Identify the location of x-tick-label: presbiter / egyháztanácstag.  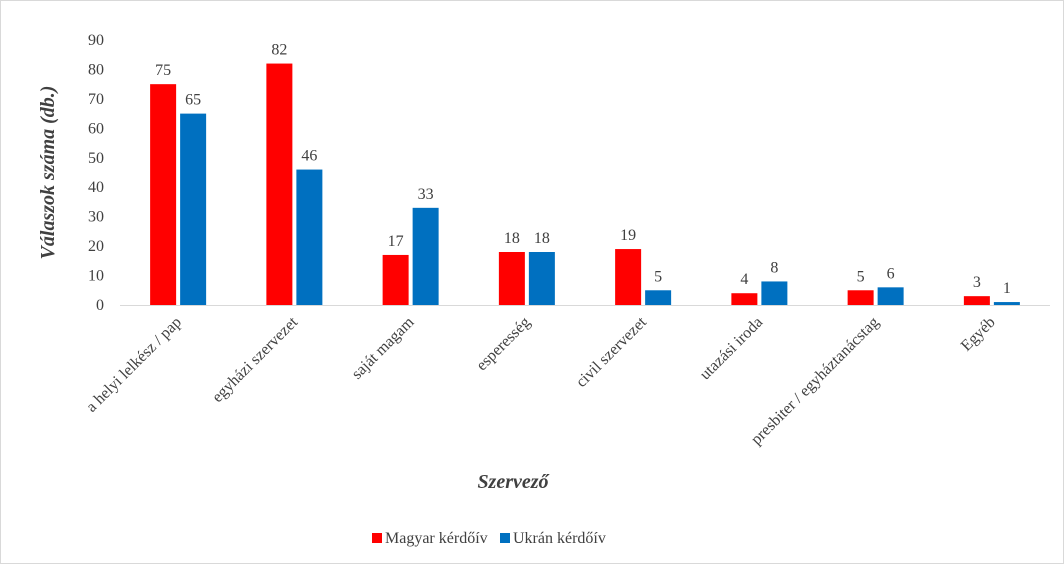
(815, 381).